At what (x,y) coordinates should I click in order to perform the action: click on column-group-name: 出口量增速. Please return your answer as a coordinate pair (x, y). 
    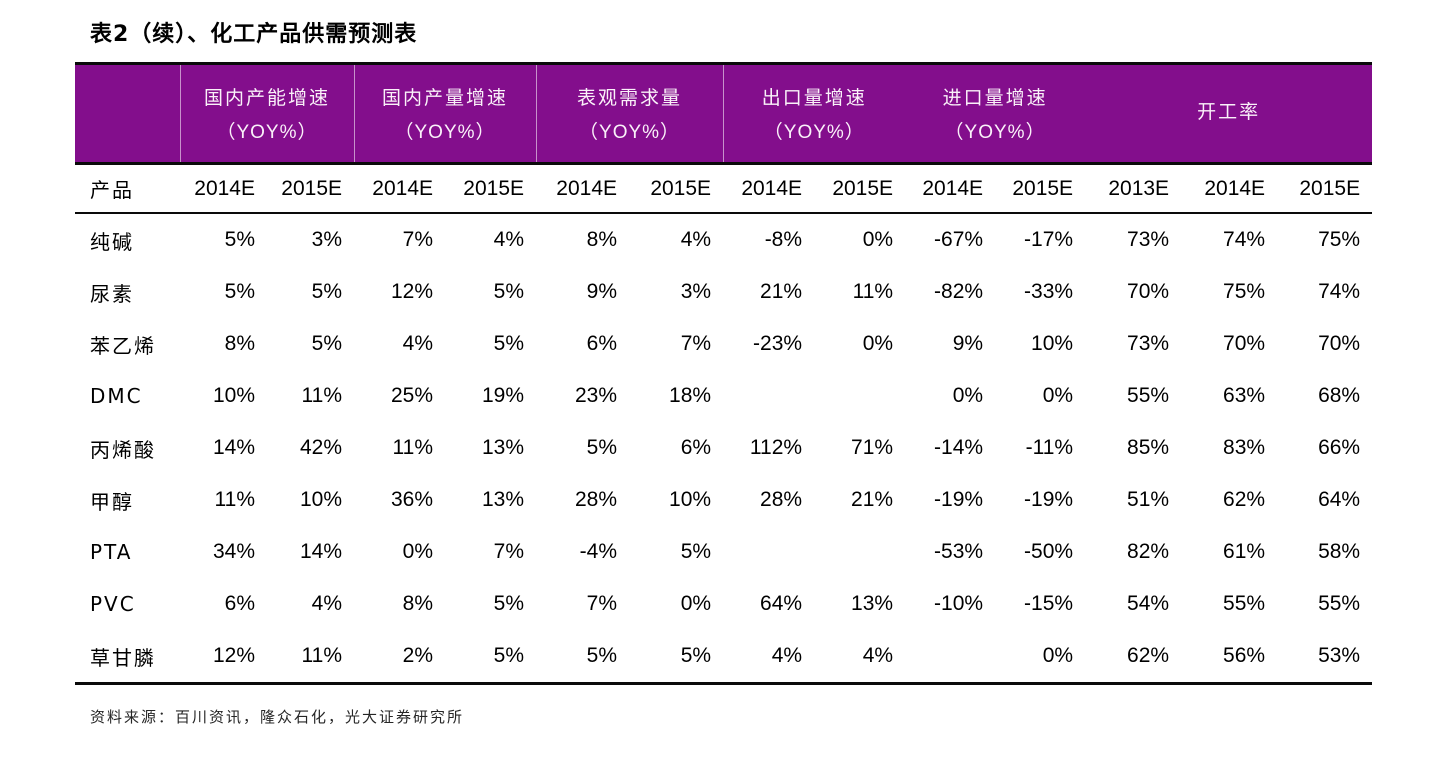
    Looking at the image, I should click on (814, 98).